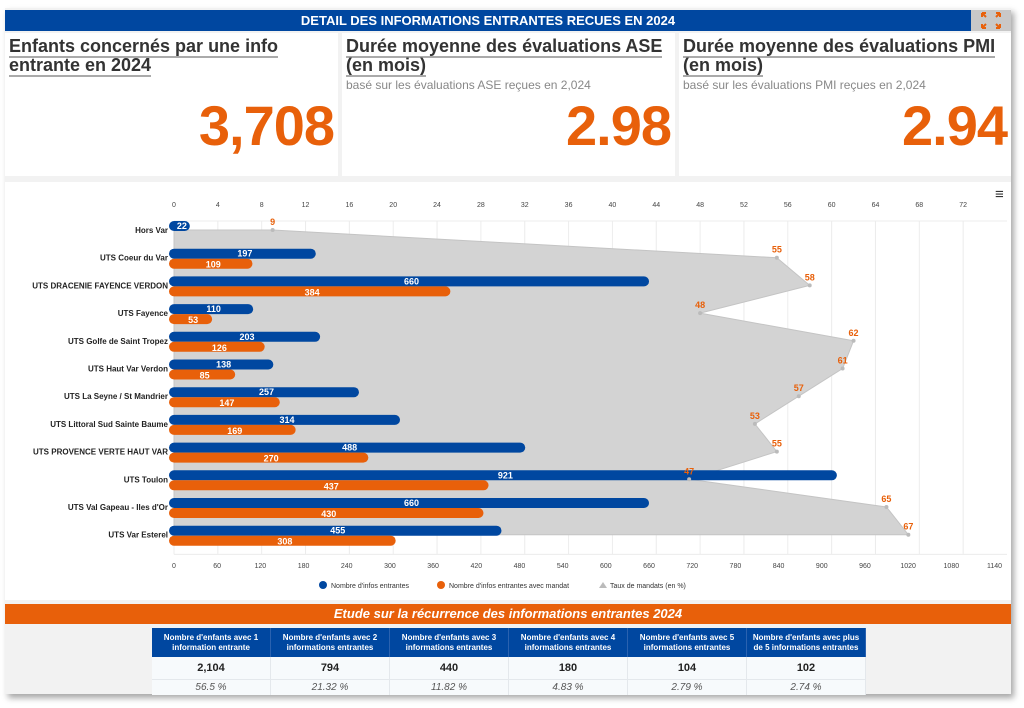  I want to click on bottom-axis-tick: 960, so click(865, 566).